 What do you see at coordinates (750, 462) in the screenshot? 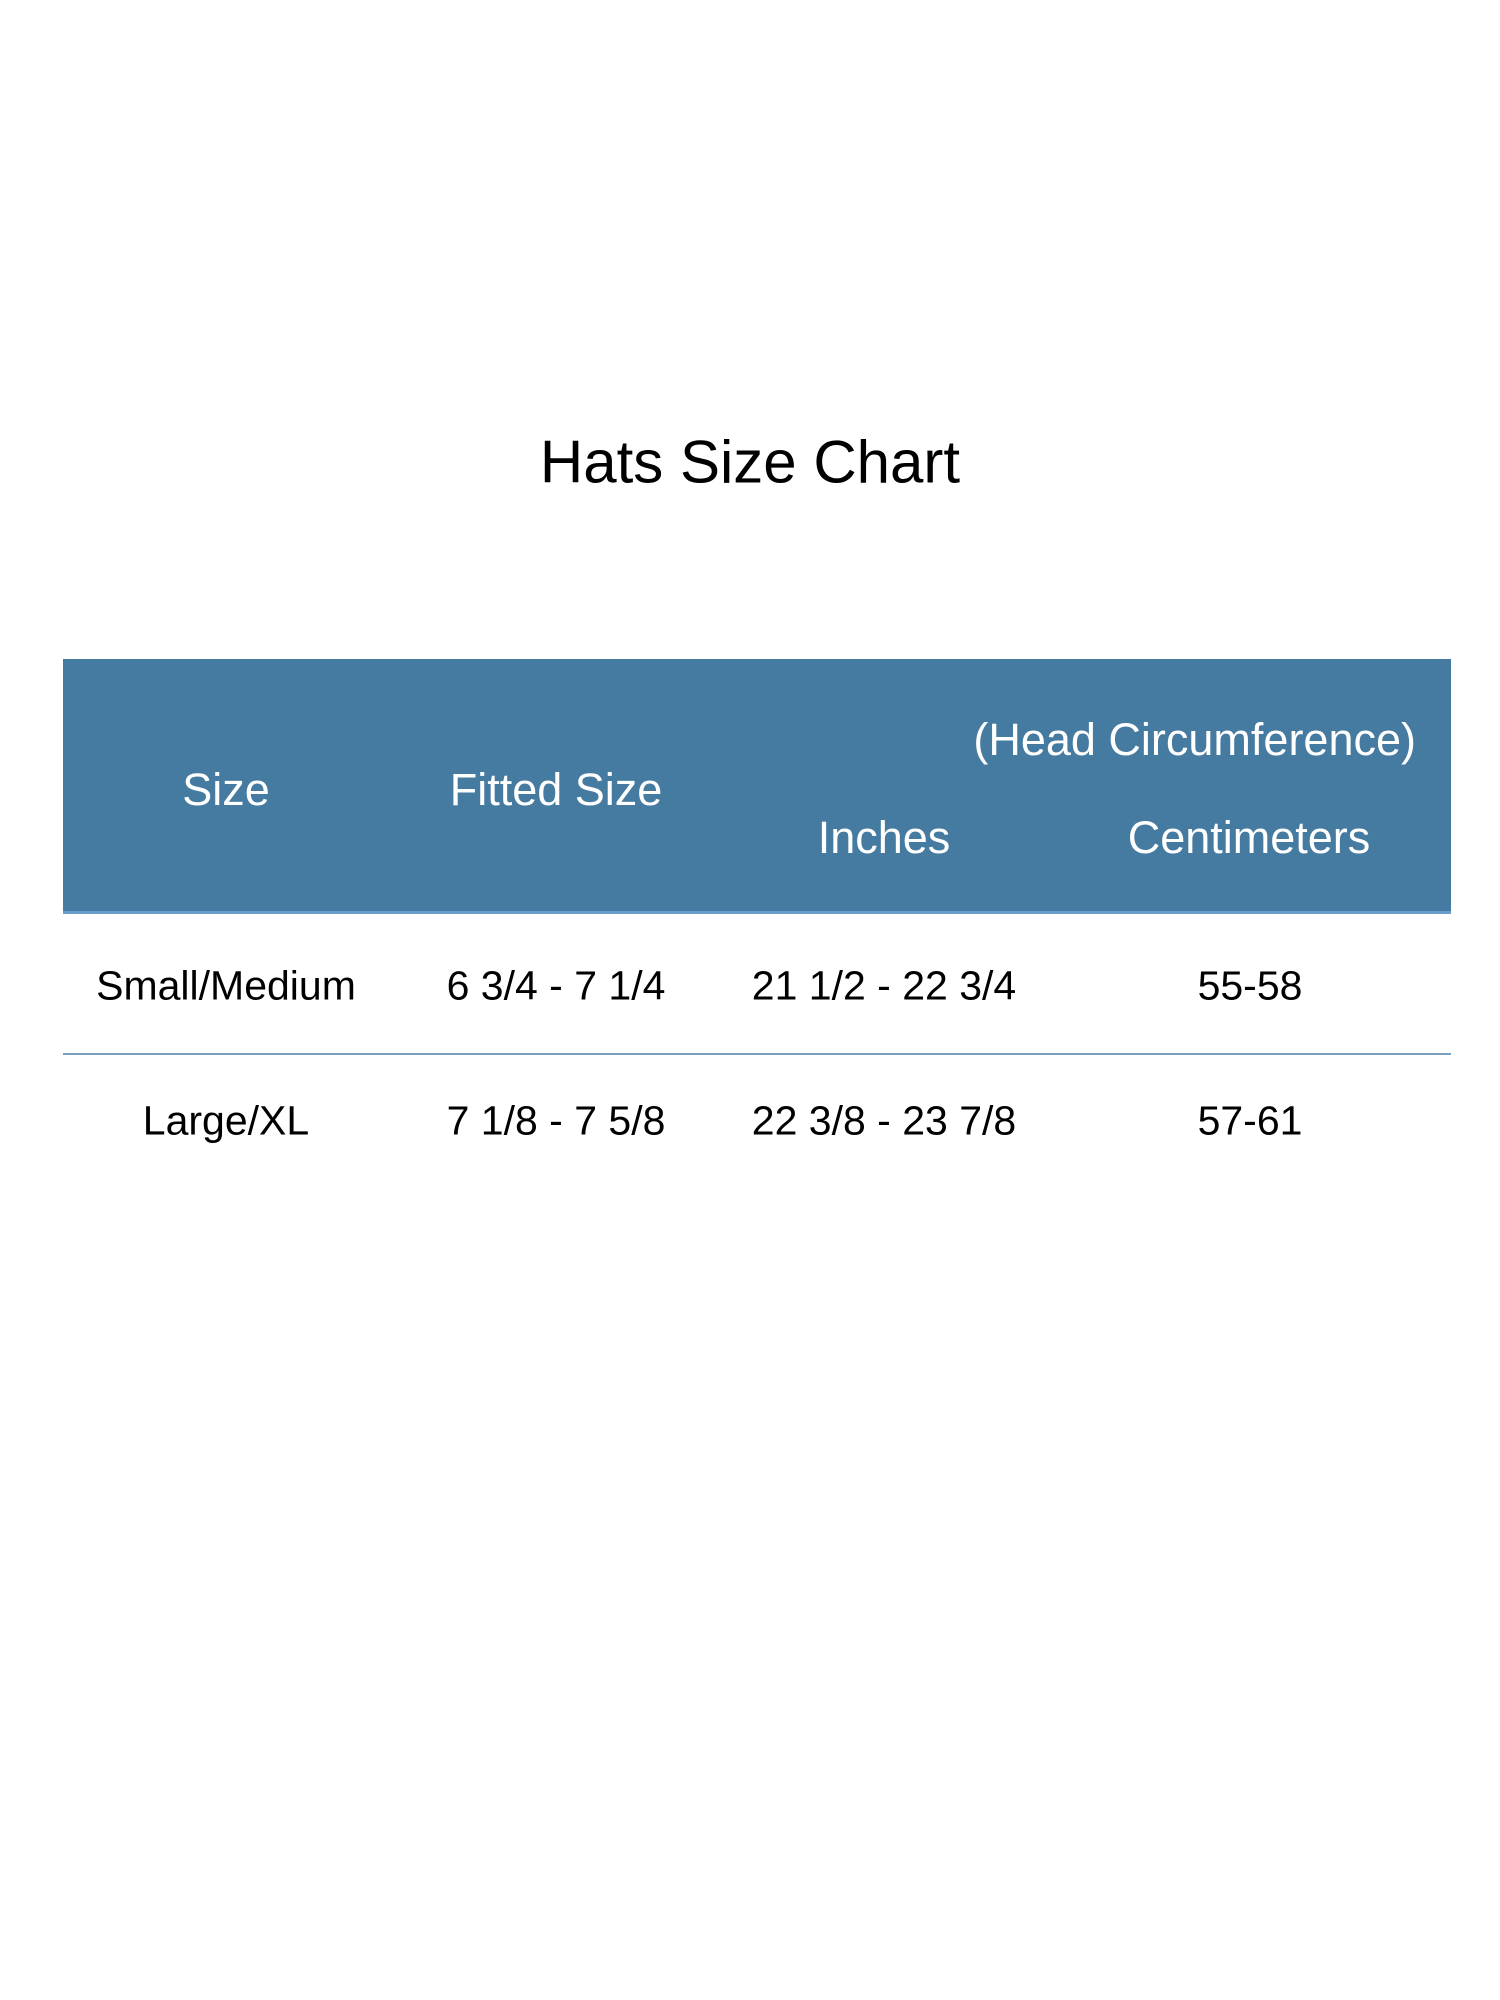
I see `page-title: Hats Size Chart` at bounding box center [750, 462].